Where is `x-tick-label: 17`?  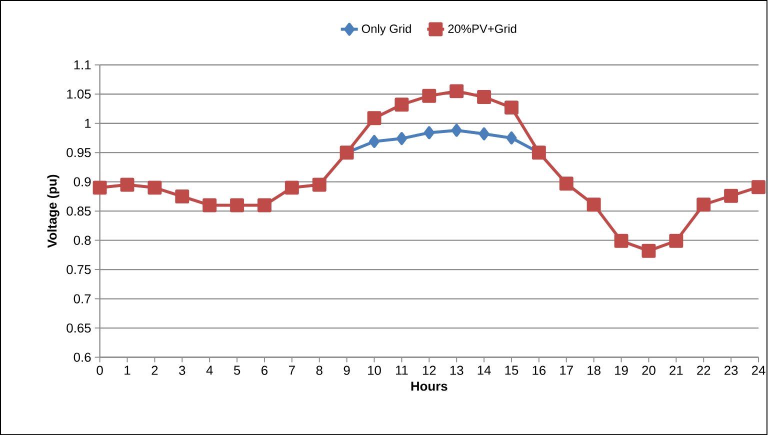 x-tick-label: 17 is located at coordinates (566, 370).